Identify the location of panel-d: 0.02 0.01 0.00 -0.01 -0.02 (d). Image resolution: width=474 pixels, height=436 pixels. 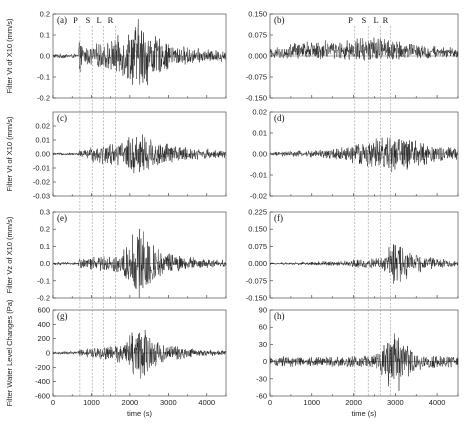
(354, 154).